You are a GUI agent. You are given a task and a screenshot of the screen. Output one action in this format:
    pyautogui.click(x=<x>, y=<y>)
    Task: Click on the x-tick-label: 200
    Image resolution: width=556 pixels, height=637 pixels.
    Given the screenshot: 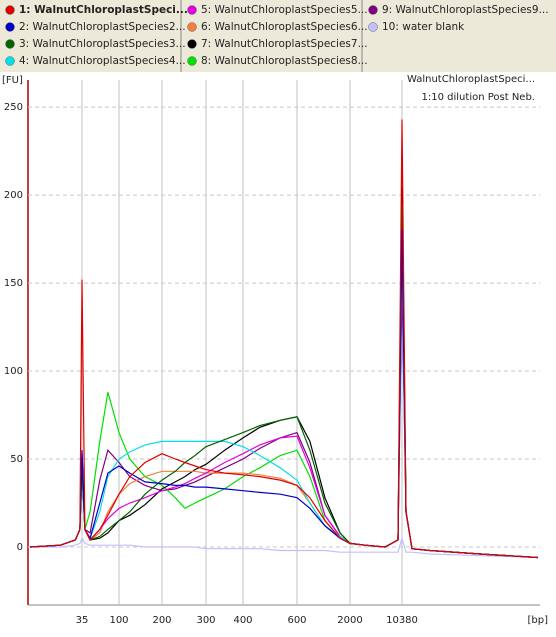 What is the action you would take?
    pyautogui.click(x=161, y=620)
    